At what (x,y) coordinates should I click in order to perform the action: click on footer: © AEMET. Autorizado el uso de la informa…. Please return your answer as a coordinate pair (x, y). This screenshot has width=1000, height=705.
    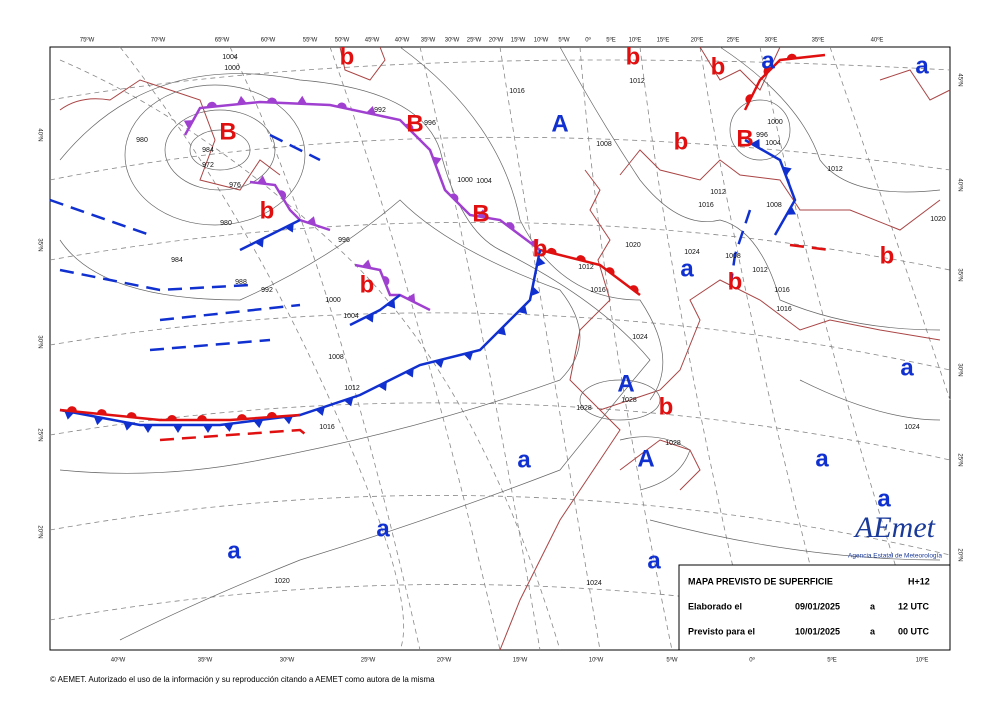
    Looking at the image, I should click on (242, 679).